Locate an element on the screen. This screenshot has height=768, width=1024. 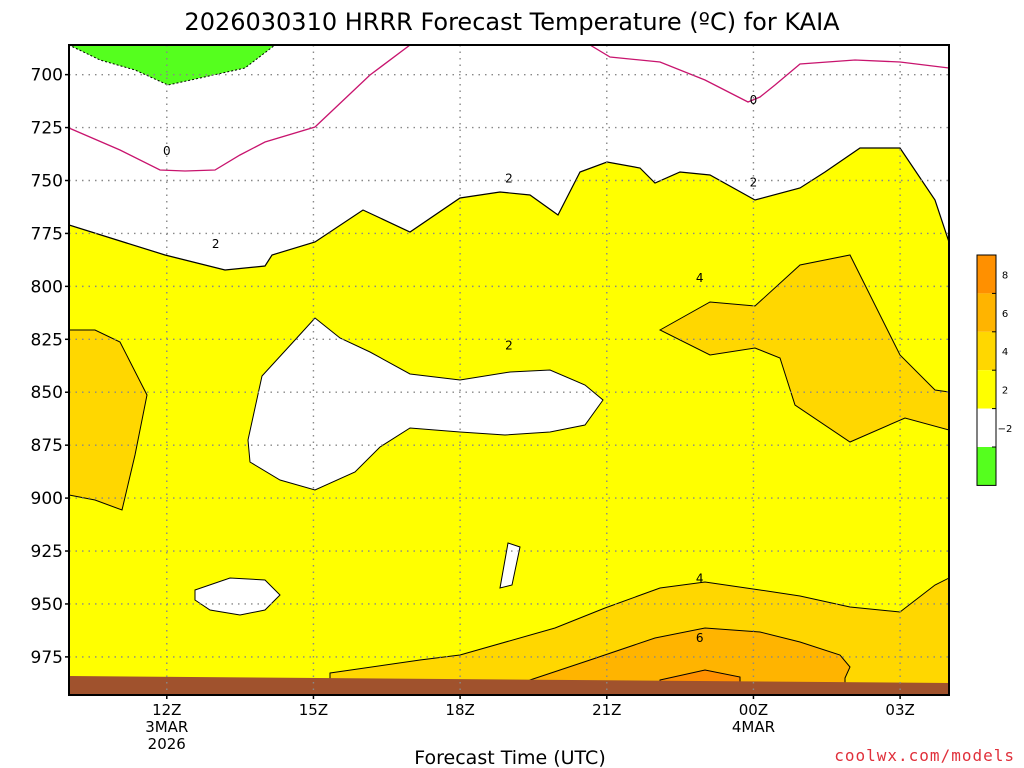
contour-2-upper is located at coordinates (509, 209).